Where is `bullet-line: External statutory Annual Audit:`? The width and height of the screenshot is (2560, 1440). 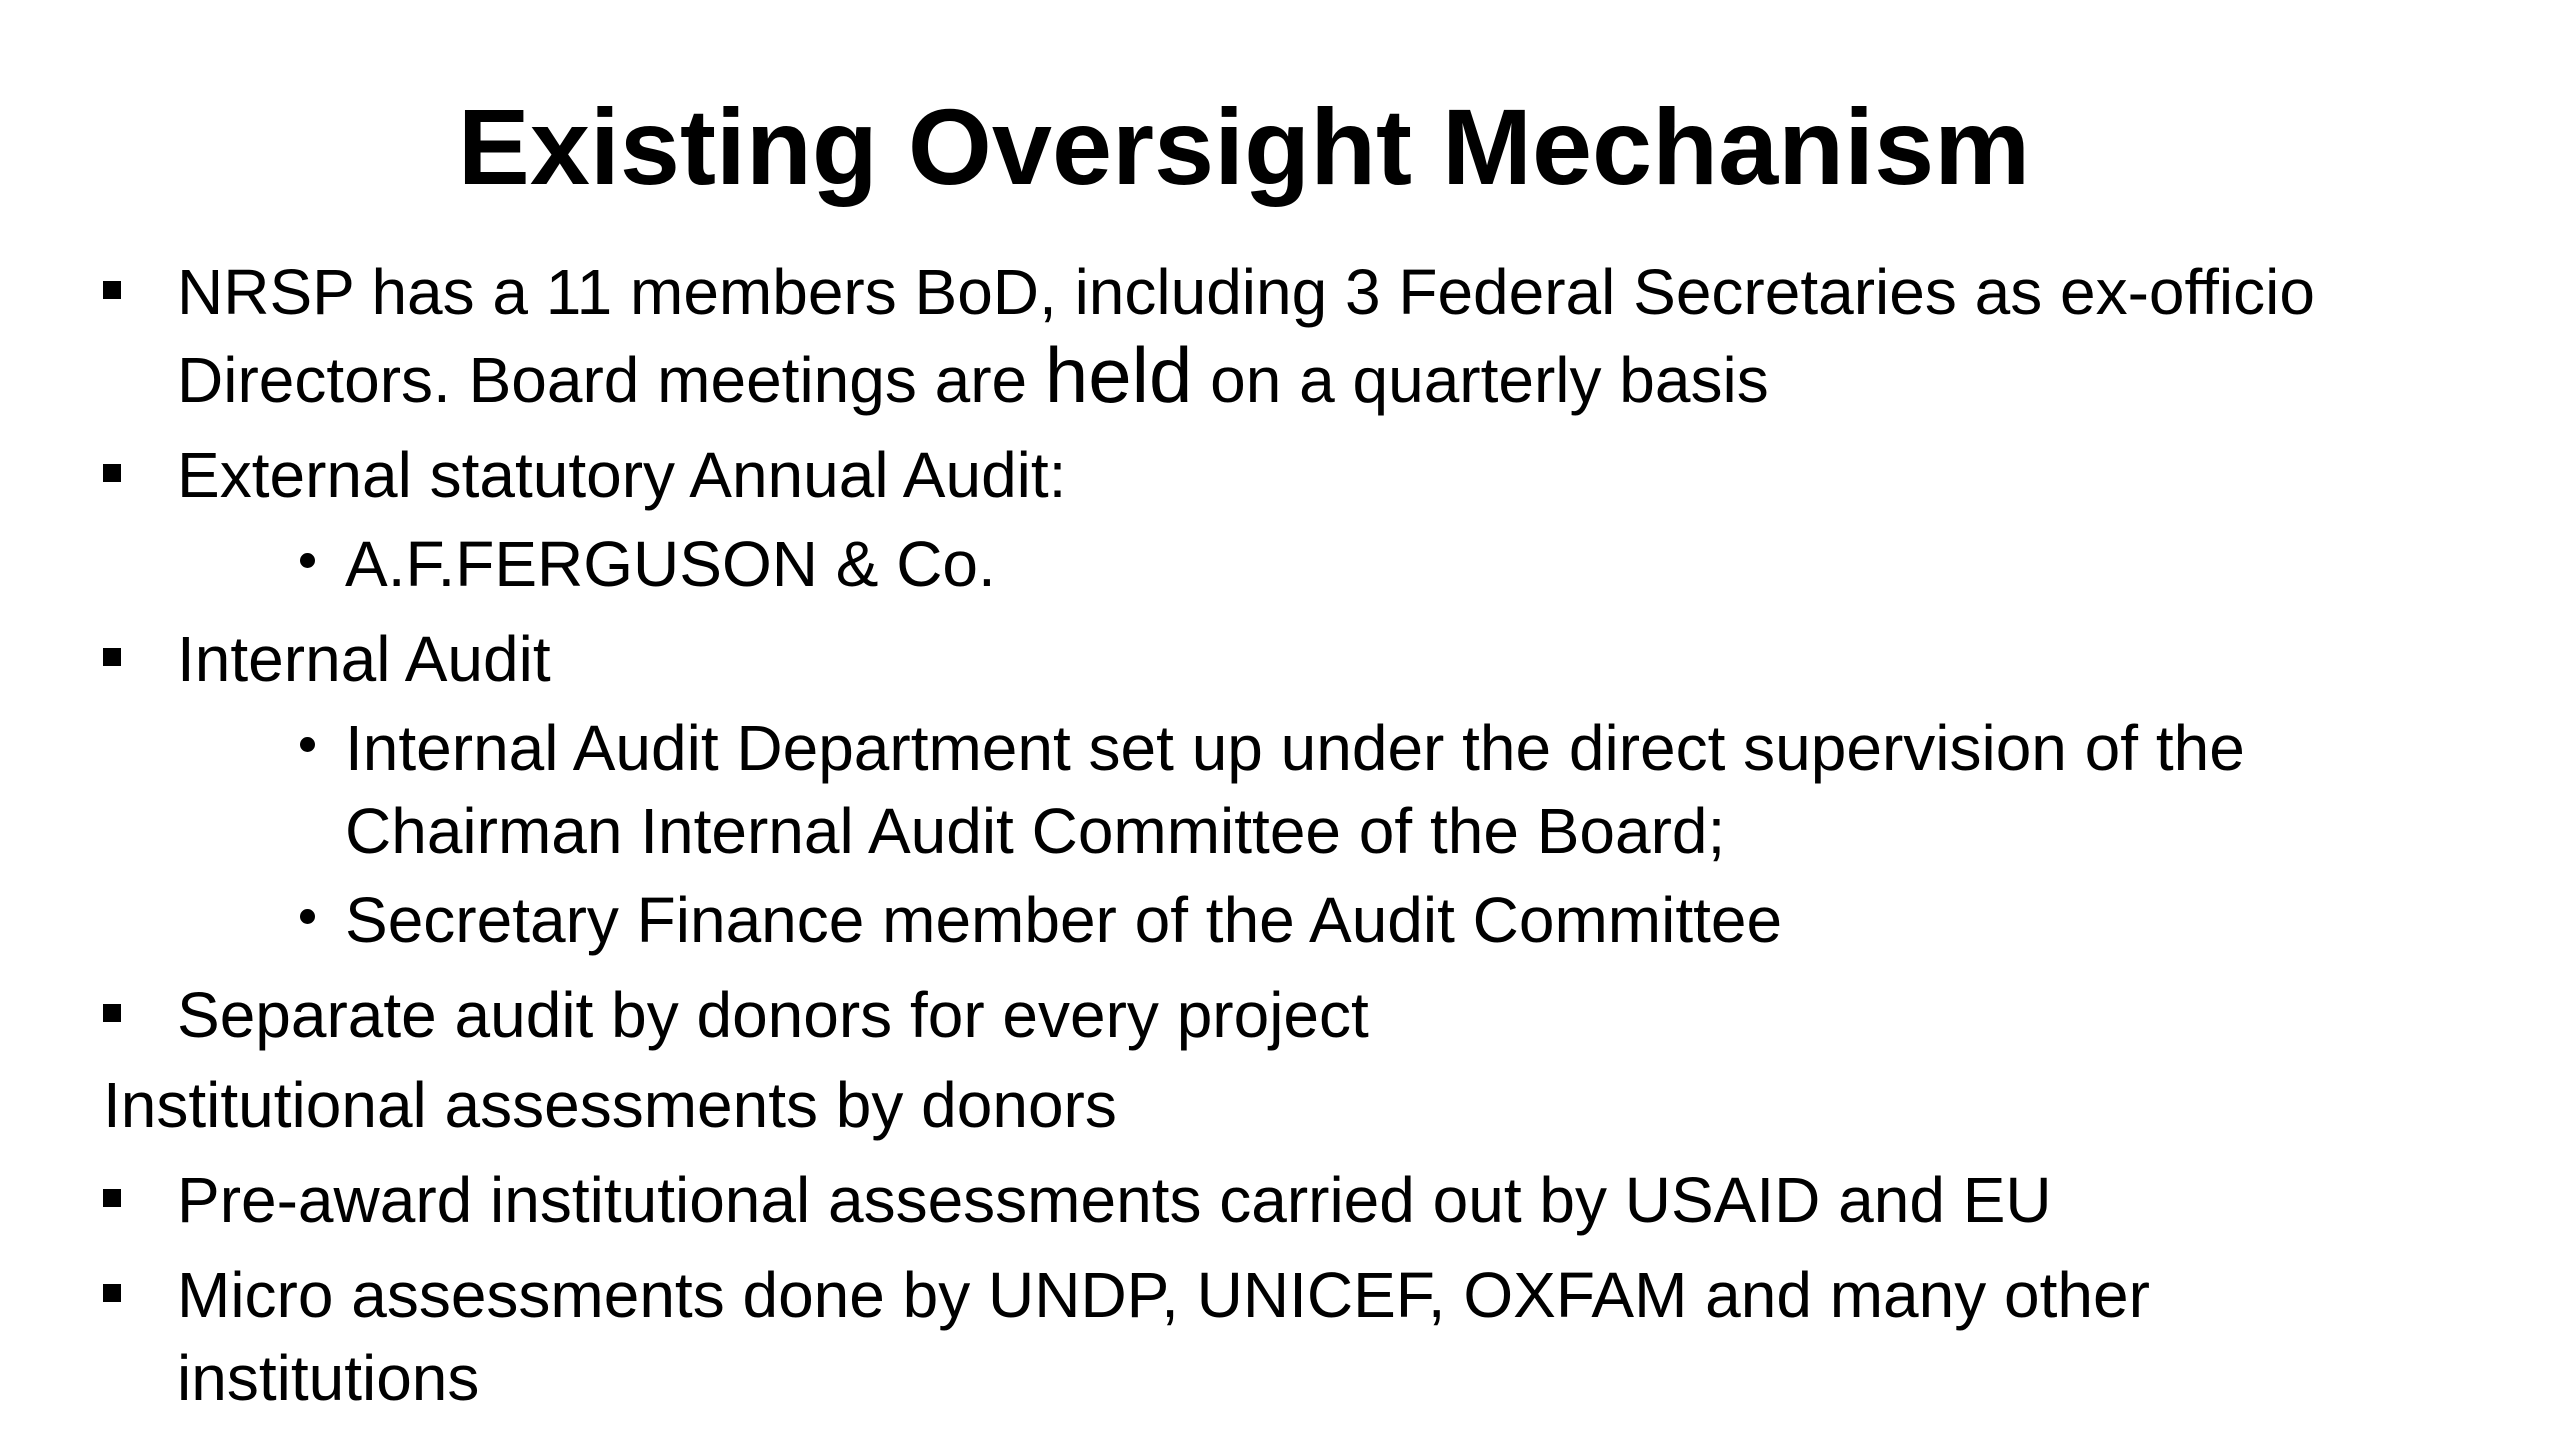 bullet-line: External statutory Annual Audit: is located at coordinates (622, 475).